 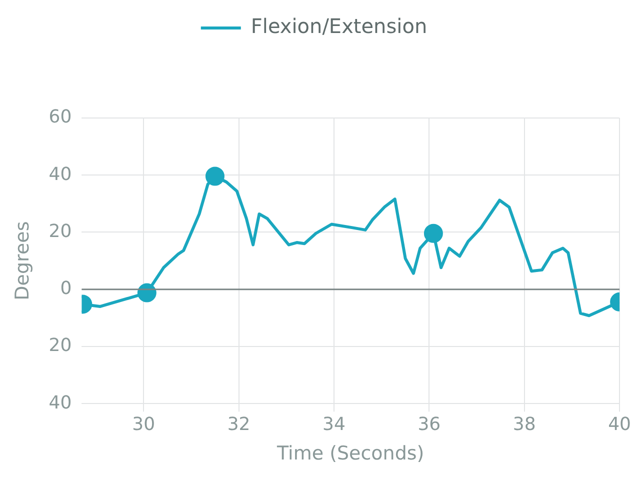 What do you see at coordinates (60, 117) in the screenshot?
I see `y-tick-label: 60` at bounding box center [60, 117].